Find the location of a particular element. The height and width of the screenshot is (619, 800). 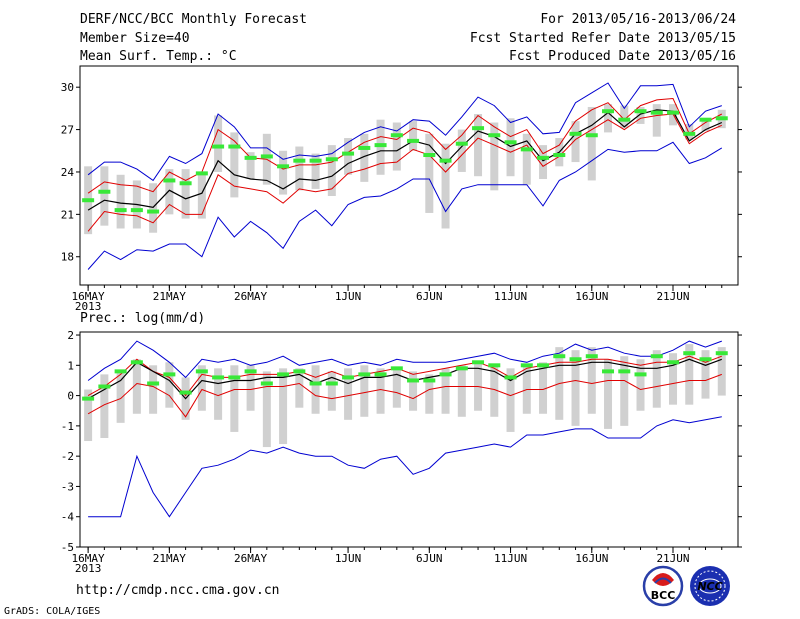

x-tick-label: 26MAY is located at coordinates (250, 296).